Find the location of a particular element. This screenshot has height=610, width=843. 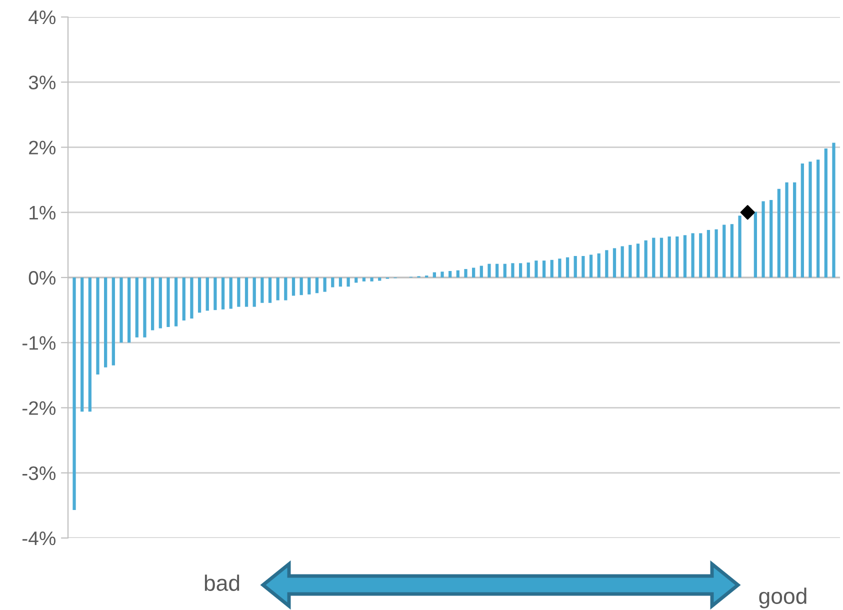

y-tick-label: 1% is located at coordinates (43, 213).